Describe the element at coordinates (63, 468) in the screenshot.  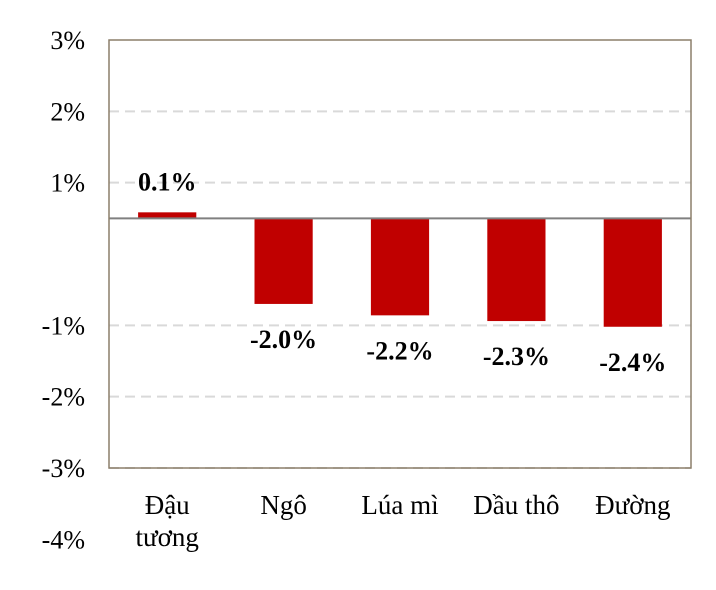
I see `y-tick-label: -3%` at that location.